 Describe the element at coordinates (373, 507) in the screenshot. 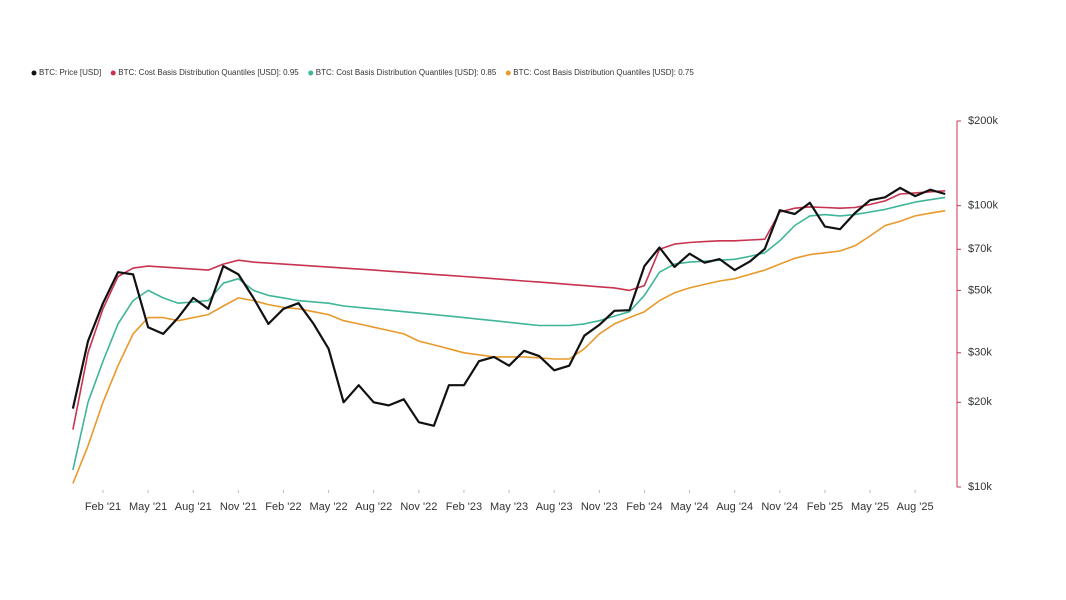

I see `x-tick-label: Aug '22` at that location.